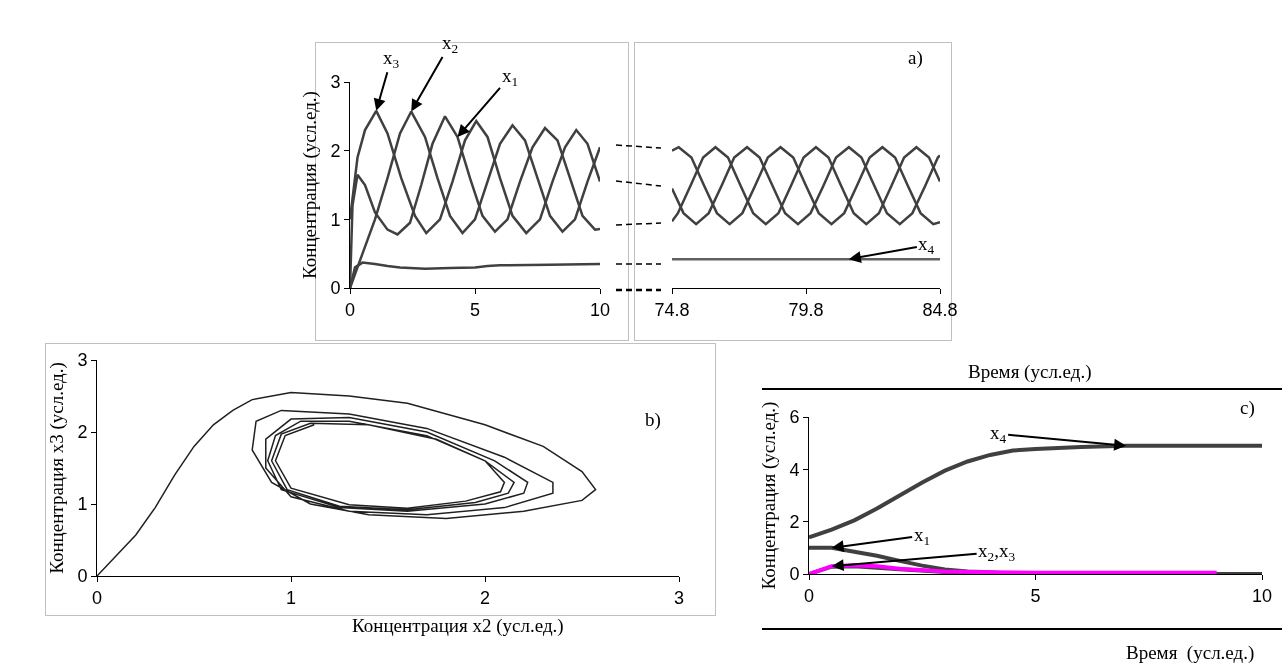 The width and height of the screenshot is (1282, 667). Describe the element at coordinates (679, 597) in the screenshot. I see `x-tick-label: 3` at that location.